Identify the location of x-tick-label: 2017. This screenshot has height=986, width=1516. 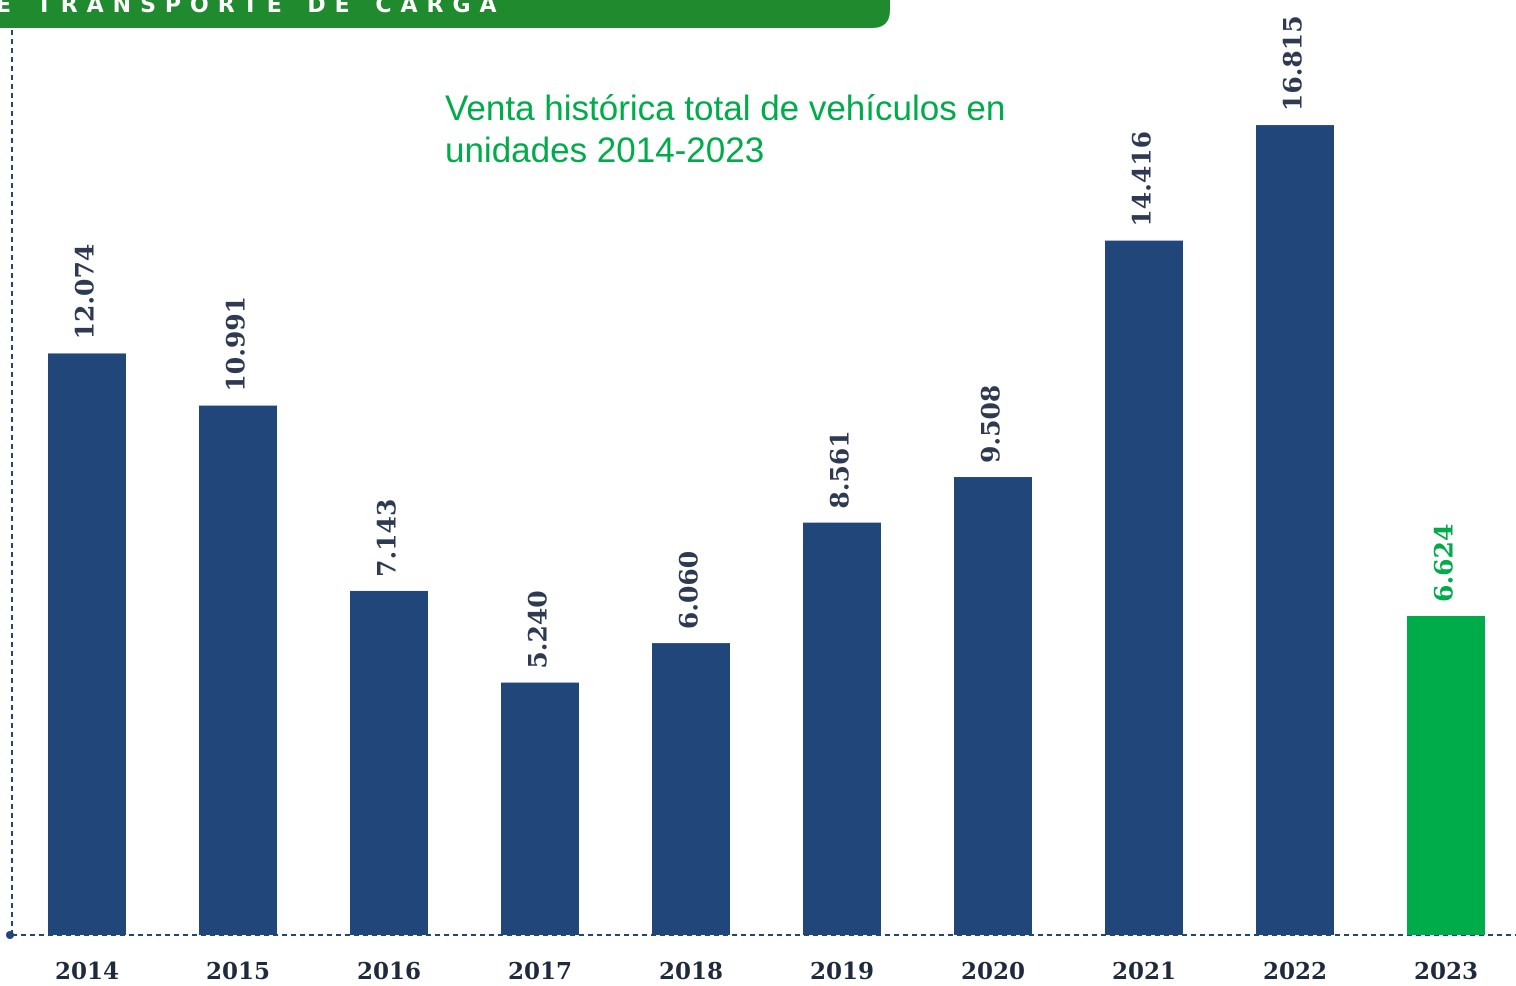
(540, 971).